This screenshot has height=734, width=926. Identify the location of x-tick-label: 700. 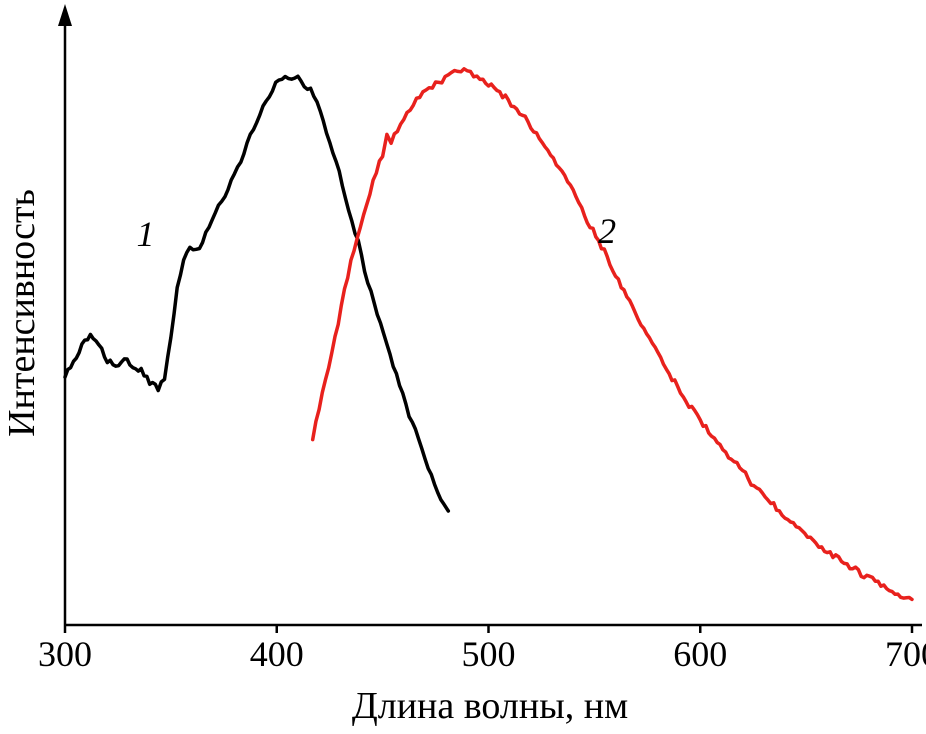
(905, 654).